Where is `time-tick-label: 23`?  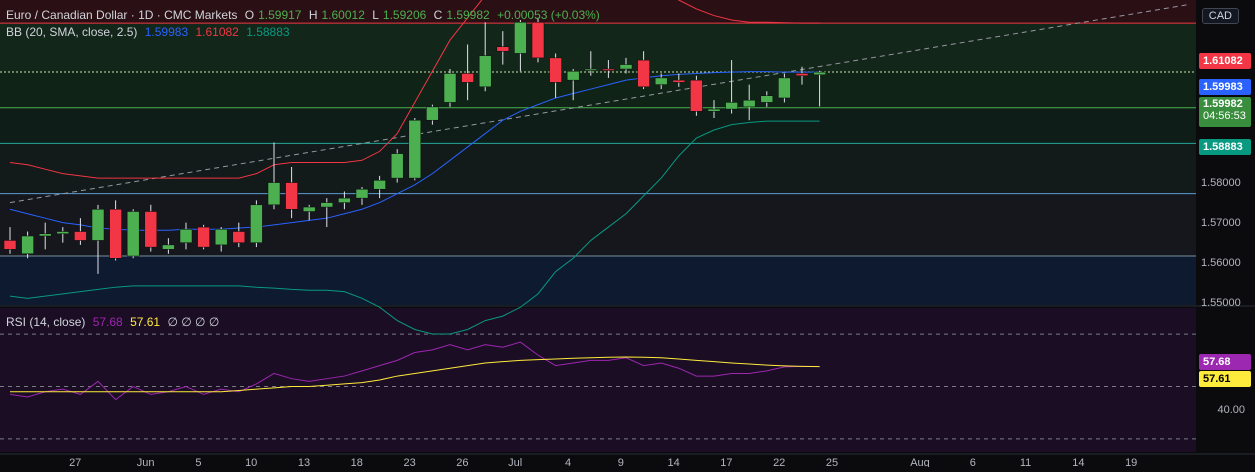 time-tick-label: 23 is located at coordinates (409, 462).